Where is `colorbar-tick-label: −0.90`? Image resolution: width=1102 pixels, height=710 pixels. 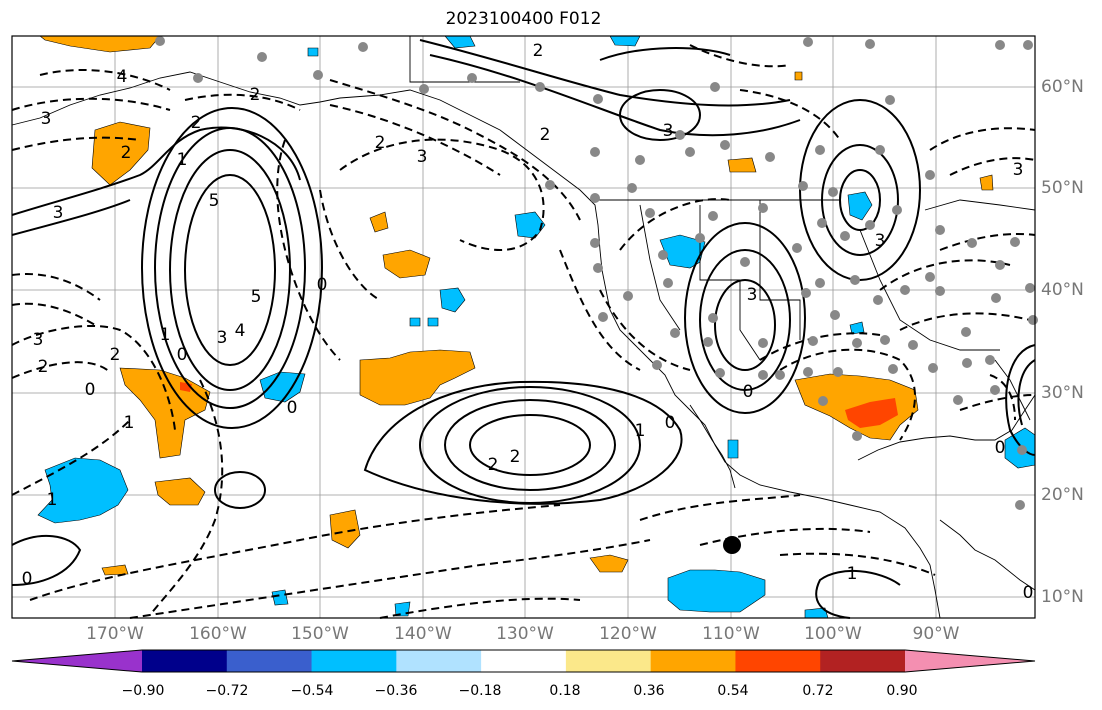
colorbar-tick-label: −0.90 is located at coordinates (143, 691).